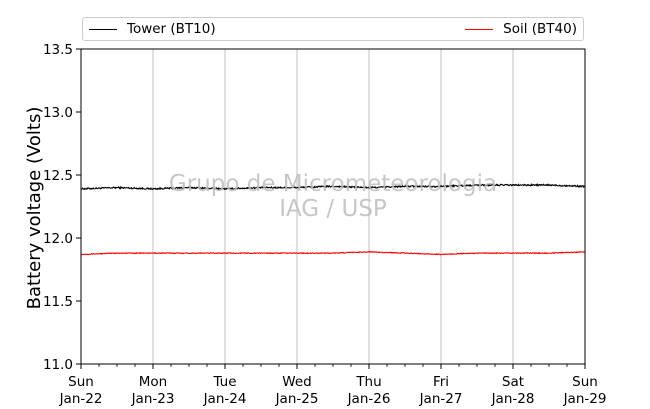 The image size is (650, 409). I want to click on watermark-line-2: IAG / USP, so click(333, 209).